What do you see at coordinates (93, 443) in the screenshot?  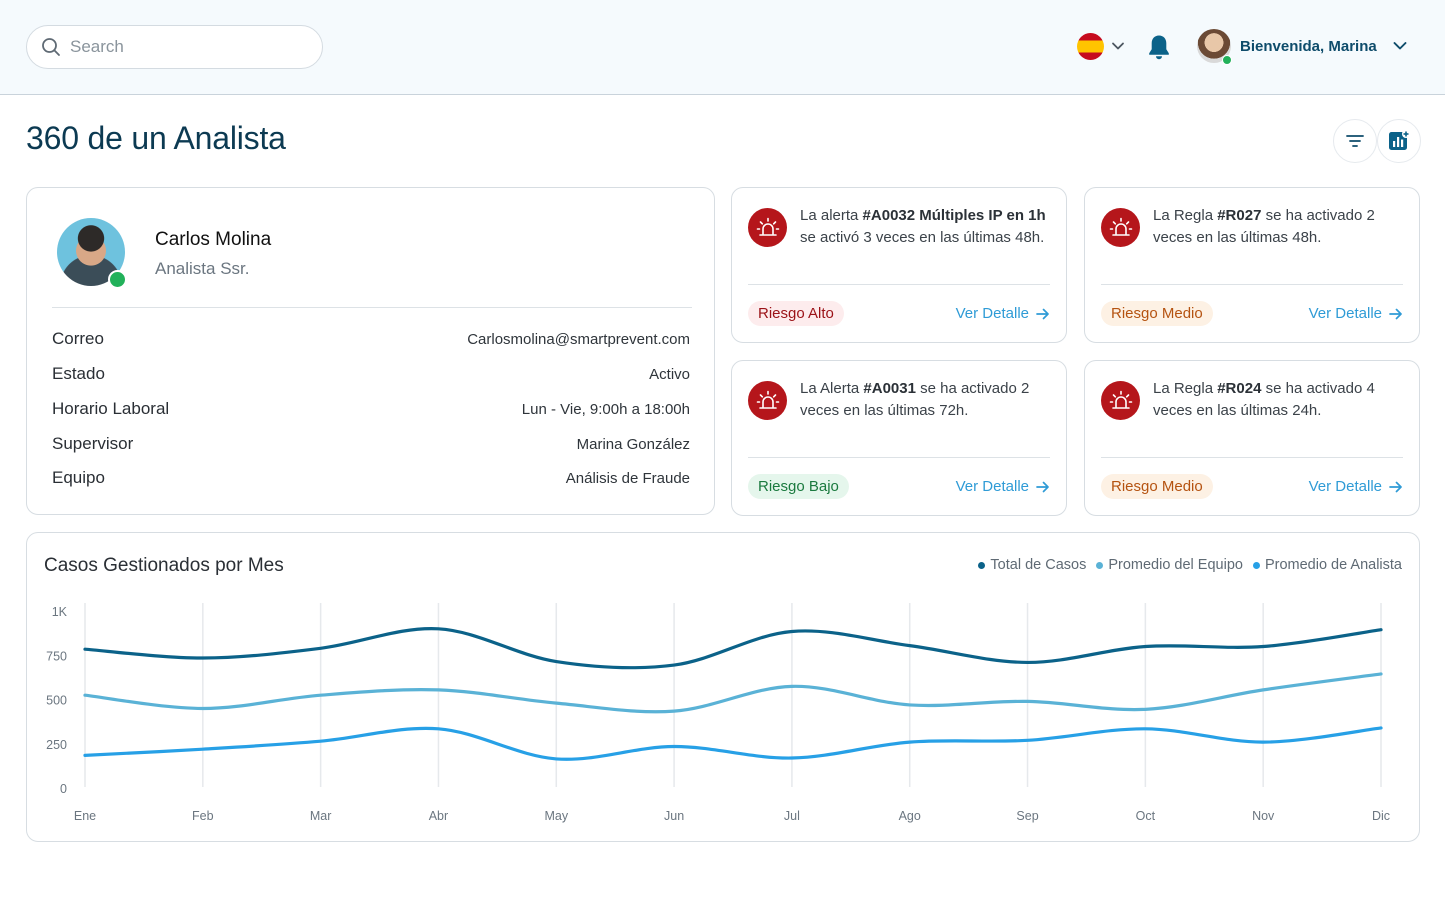 I see `info-label: Supervisor` at bounding box center [93, 443].